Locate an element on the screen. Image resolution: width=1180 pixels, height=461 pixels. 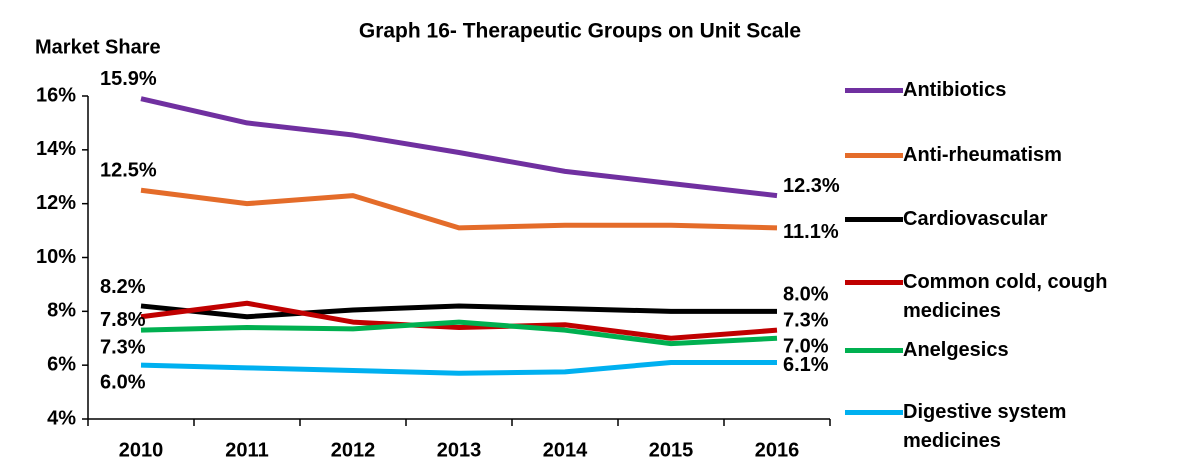
legend-item: Anelgesics is located at coordinates (1010, 351).